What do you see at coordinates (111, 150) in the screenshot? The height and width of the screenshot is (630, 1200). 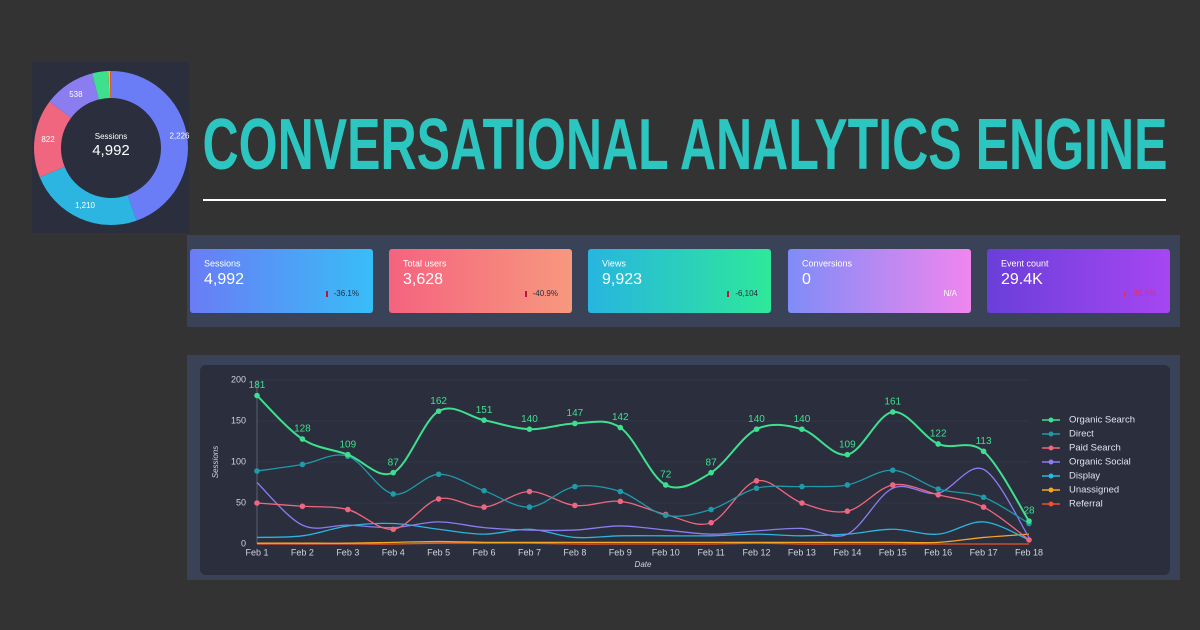 I see `donut-center-value: 4,992` at bounding box center [111, 150].